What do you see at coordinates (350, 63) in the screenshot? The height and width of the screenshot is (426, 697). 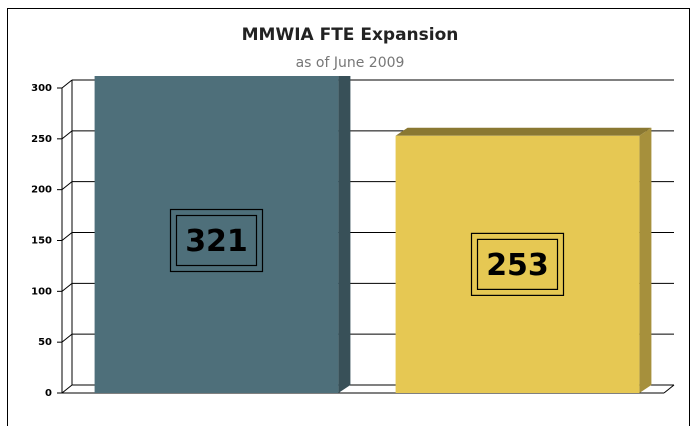 I see `chart-subtitle: as of June 2009` at bounding box center [350, 63].